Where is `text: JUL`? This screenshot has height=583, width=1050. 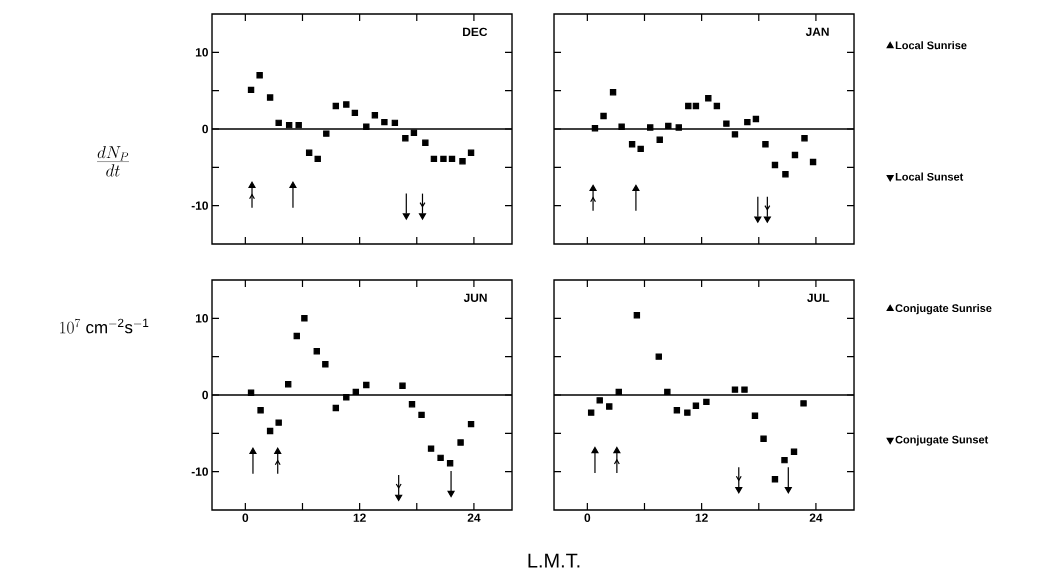
text: JUL is located at coordinates (818, 297).